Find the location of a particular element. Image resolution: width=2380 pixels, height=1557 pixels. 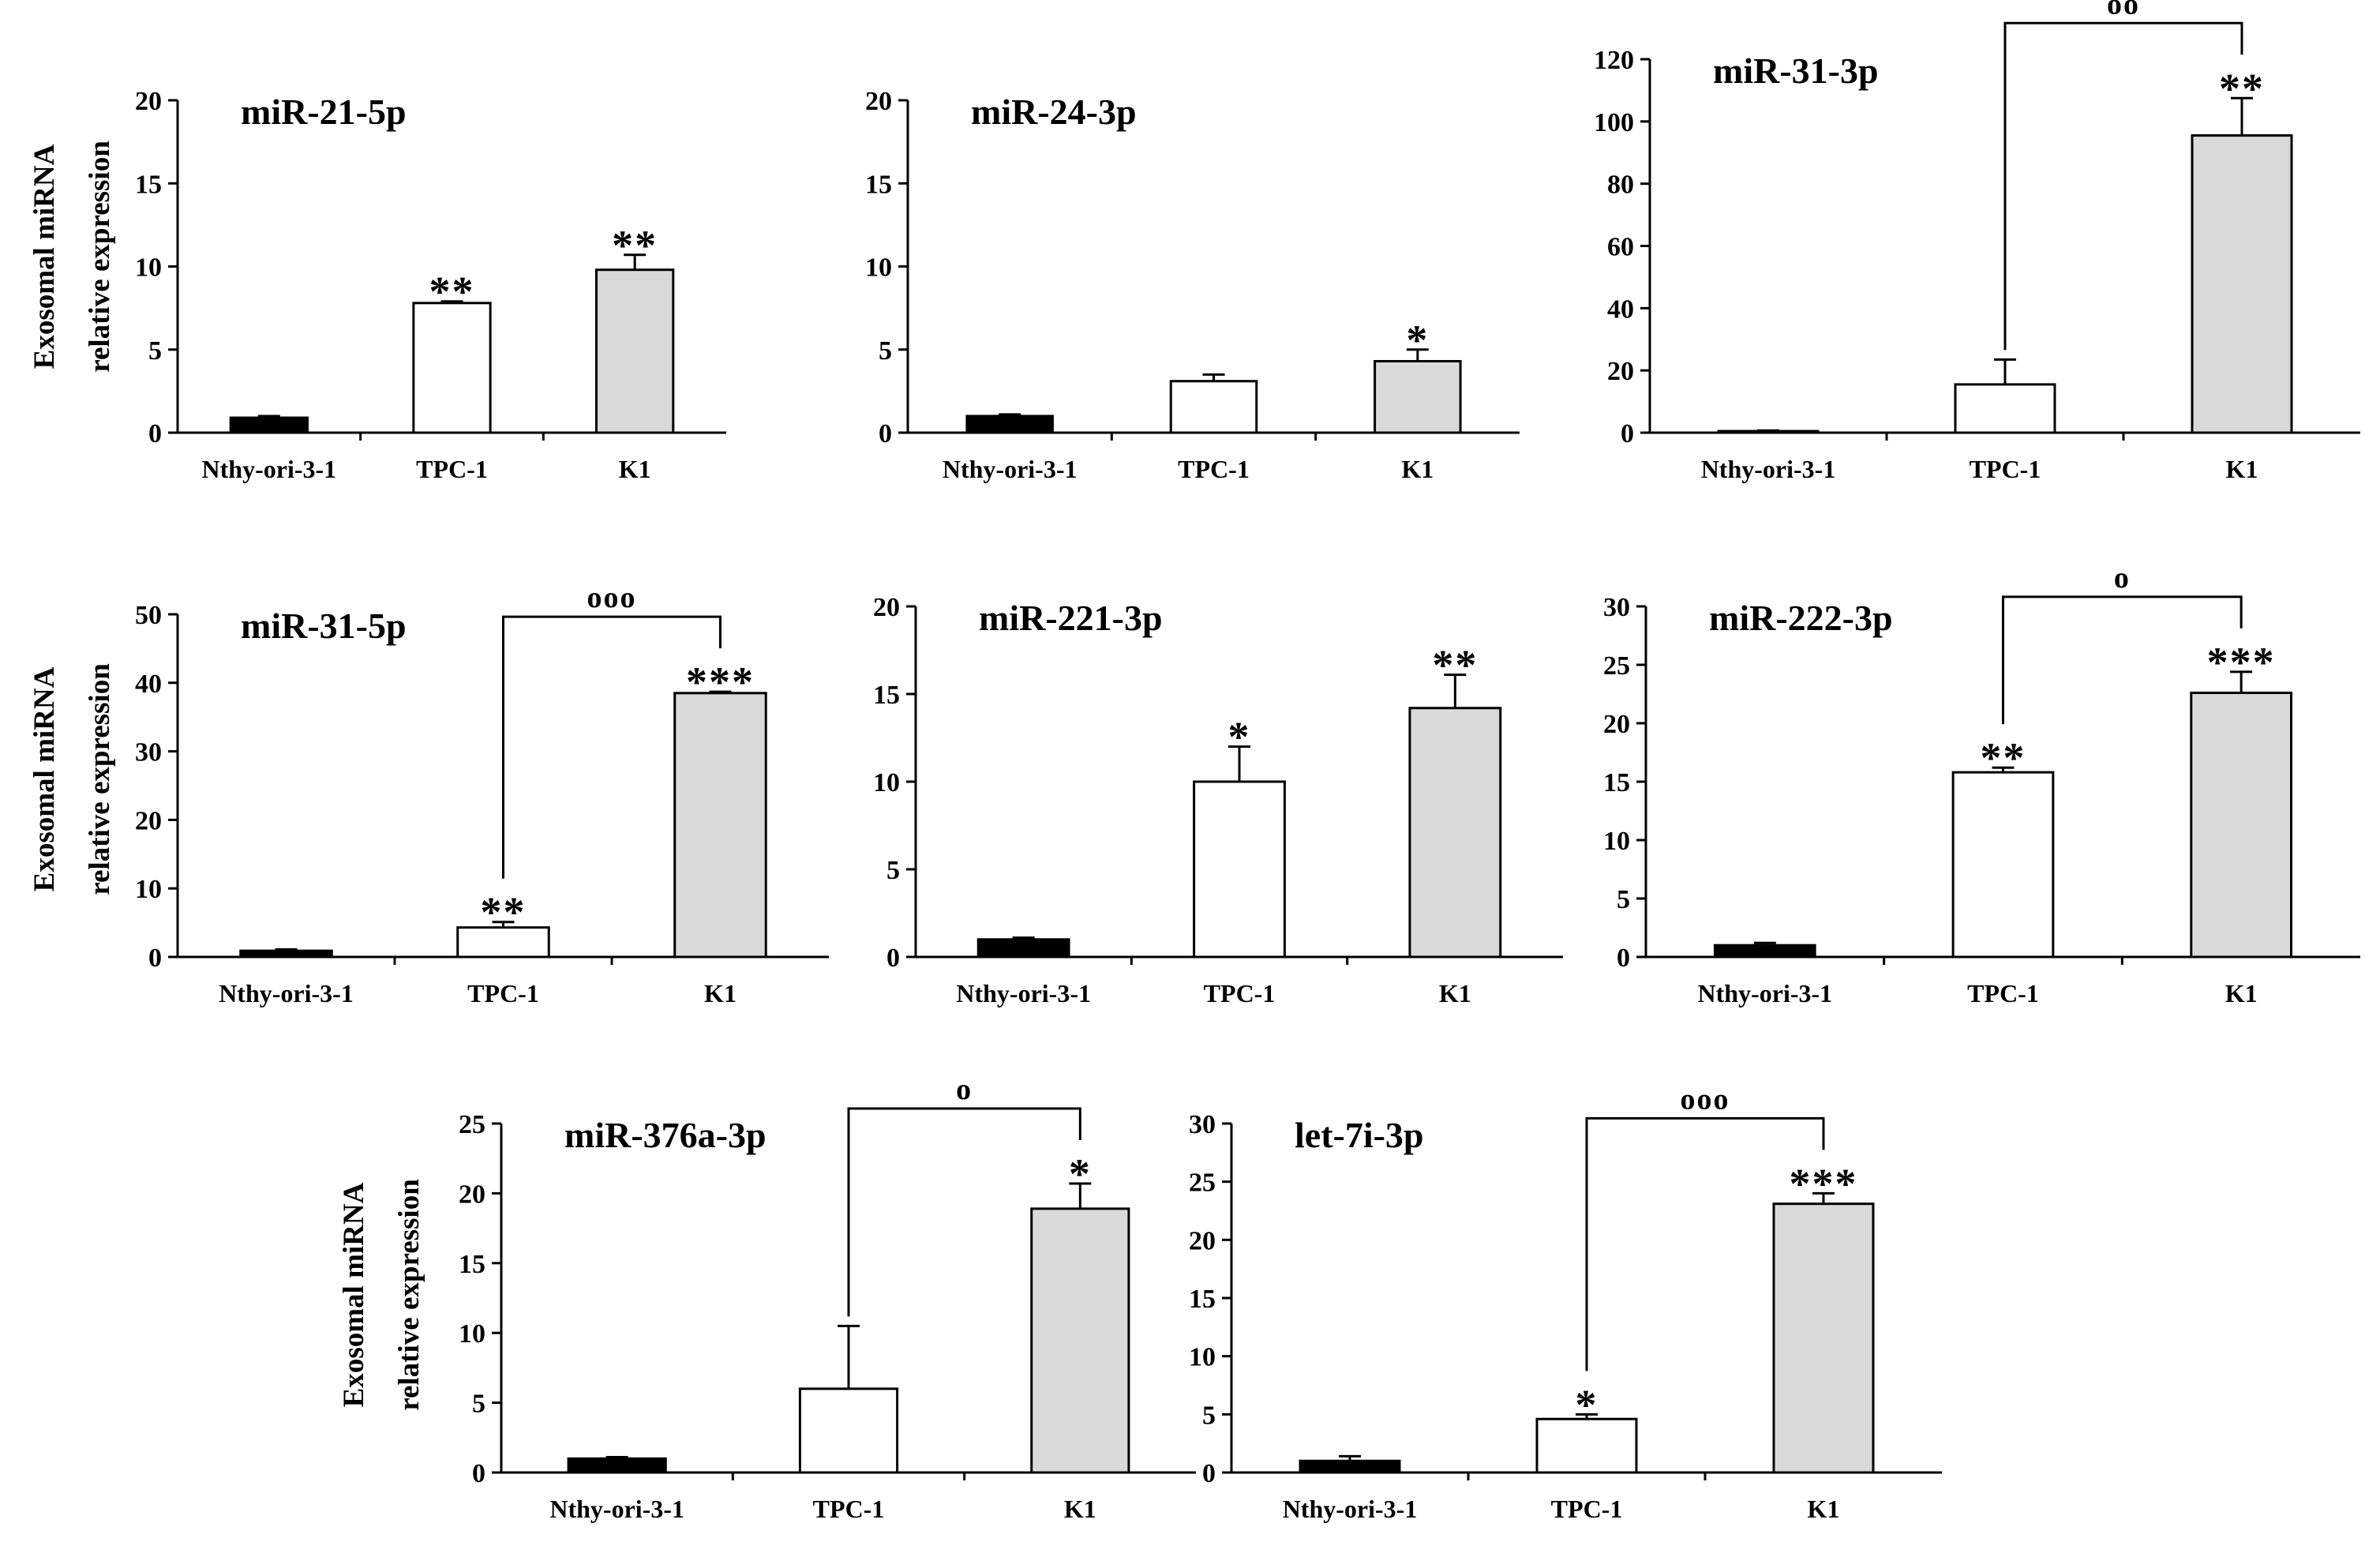

panel-title: miR-222-3p is located at coordinates (1801, 618).